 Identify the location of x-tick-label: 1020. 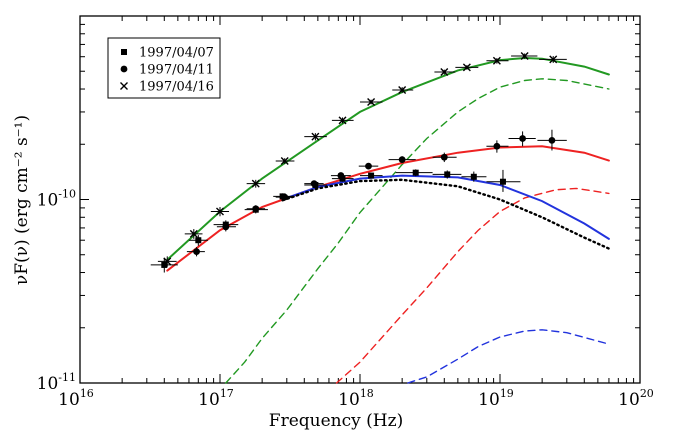
(636, 398).